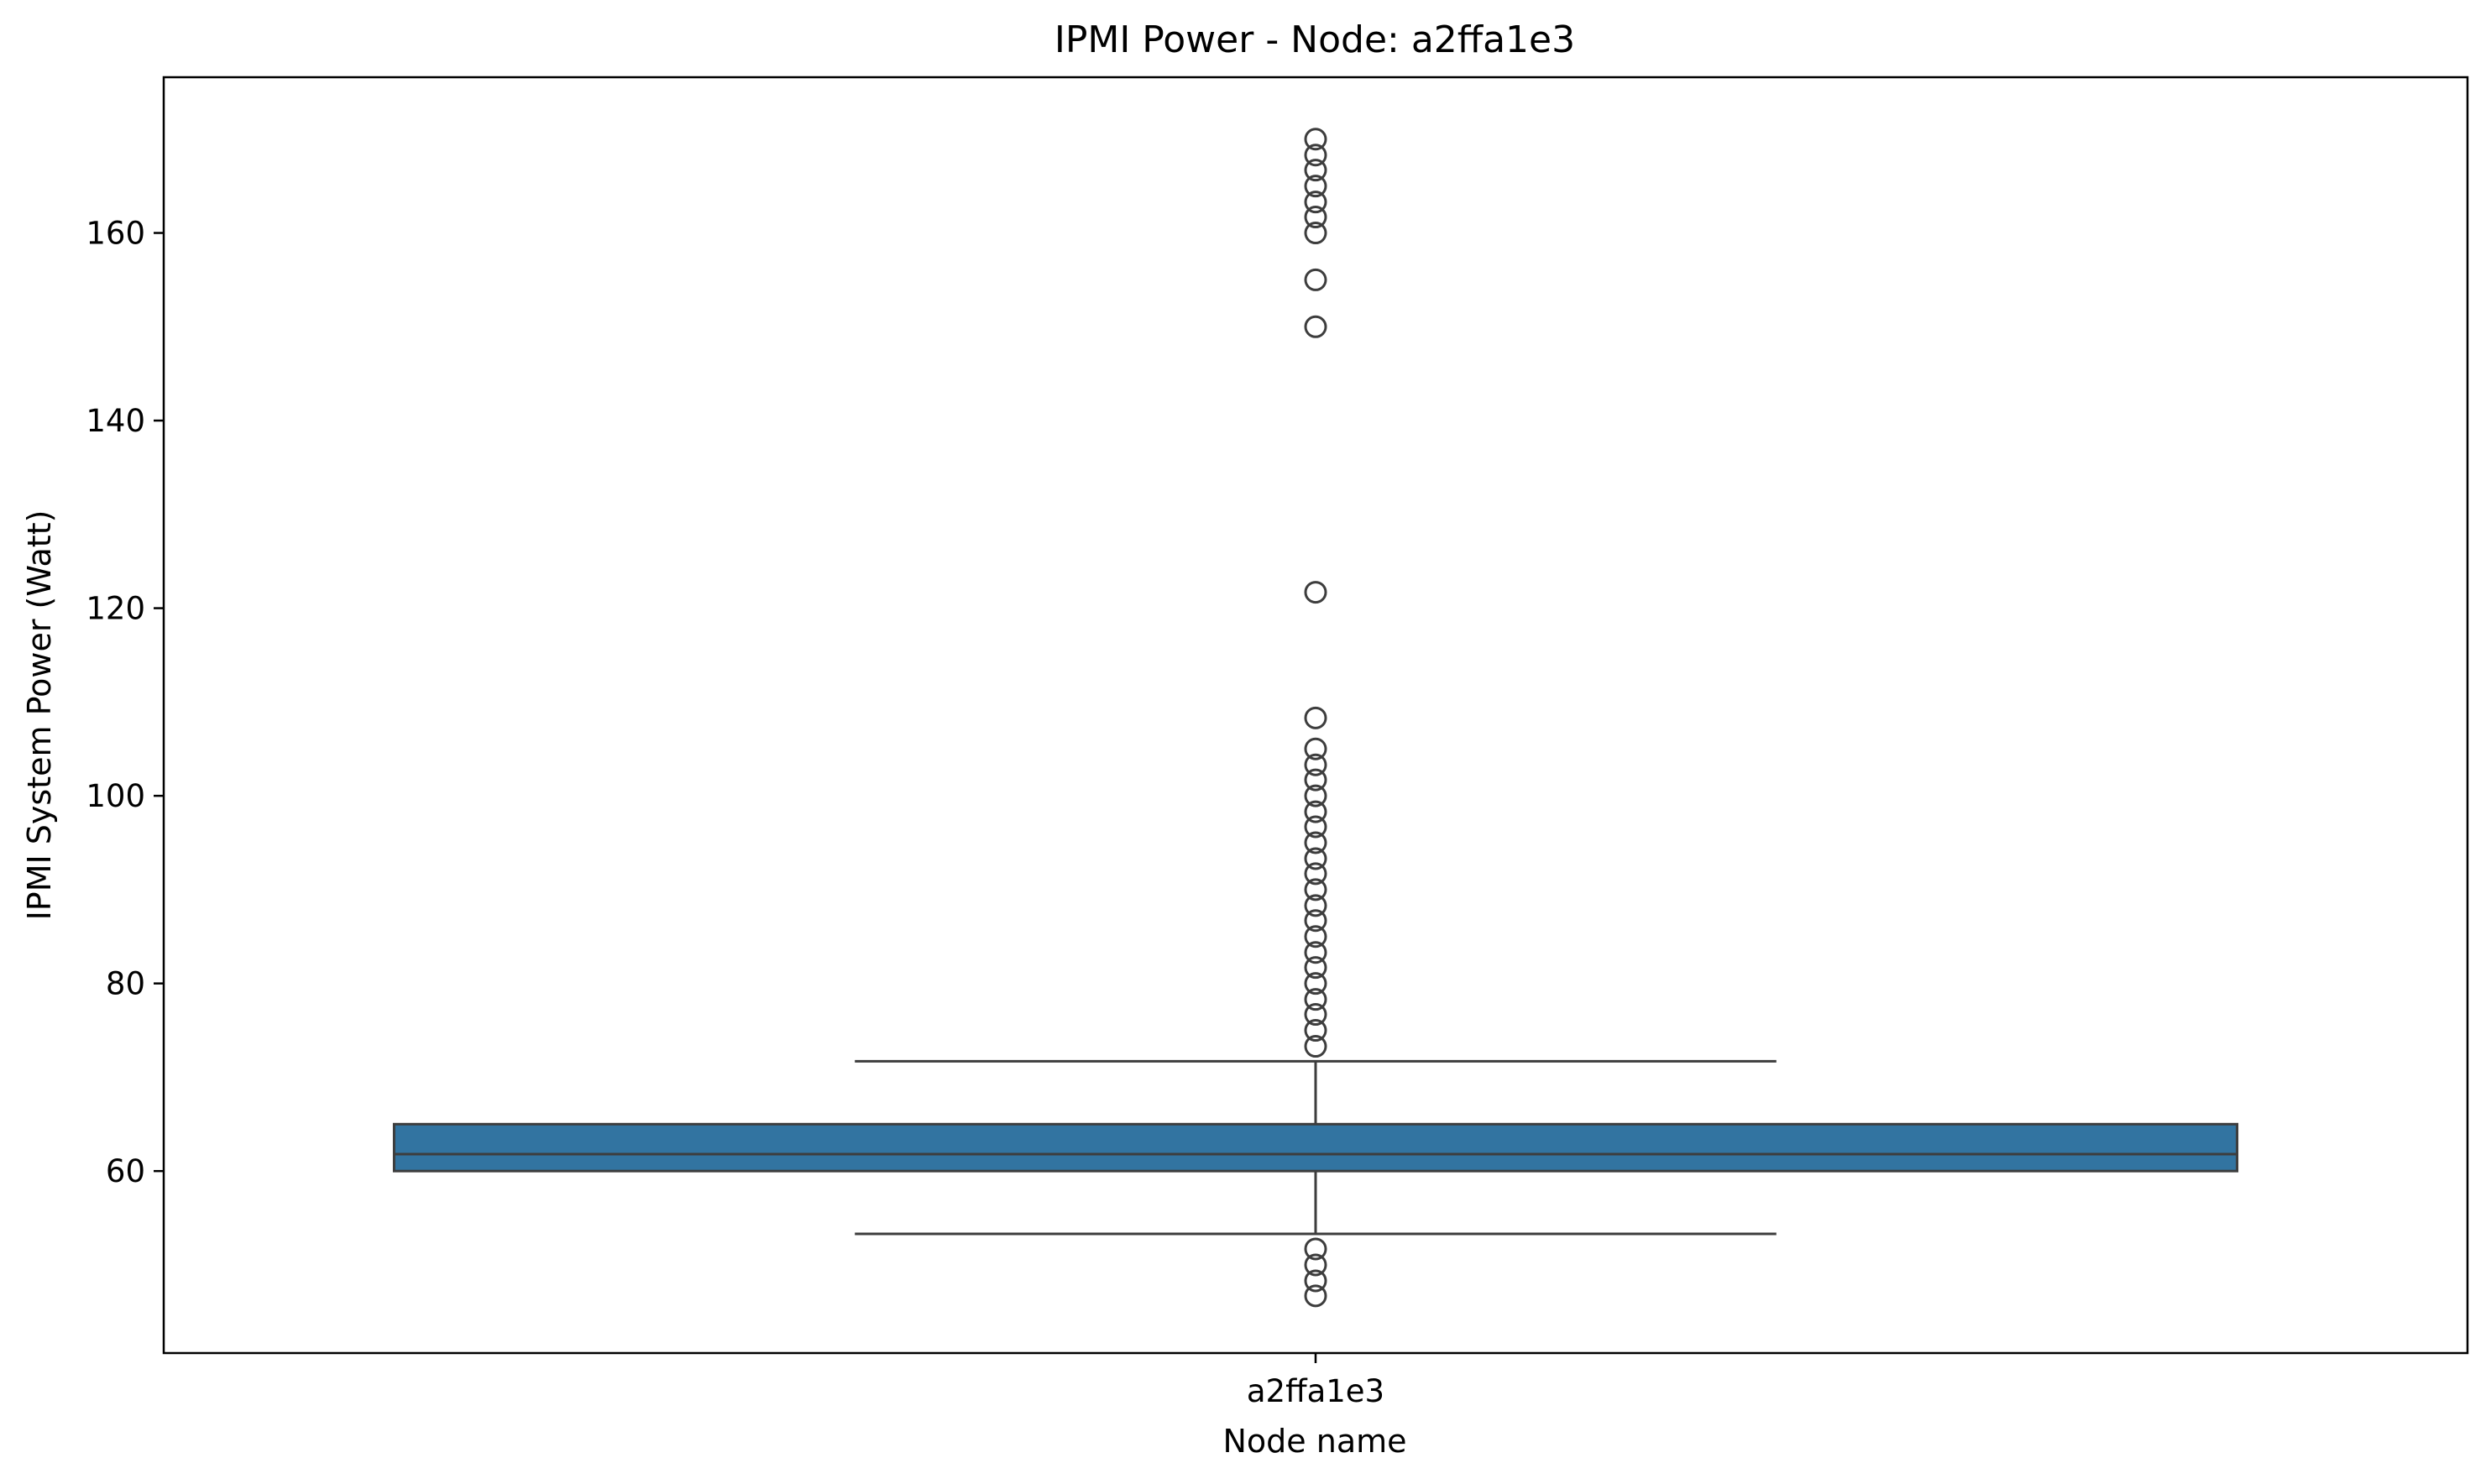 Image resolution: width=2491 pixels, height=1484 pixels. Describe the element at coordinates (126, 1171) in the screenshot. I see `y-tick-label: 60` at that location.